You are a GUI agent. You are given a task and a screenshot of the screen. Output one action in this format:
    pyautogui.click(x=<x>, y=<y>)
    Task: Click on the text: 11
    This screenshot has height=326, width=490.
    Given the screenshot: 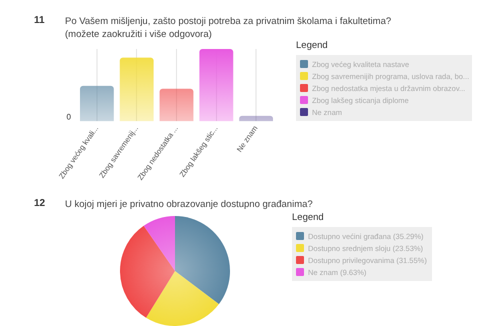 What is the action you would take?
    pyautogui.click(x=39, y=20)
    